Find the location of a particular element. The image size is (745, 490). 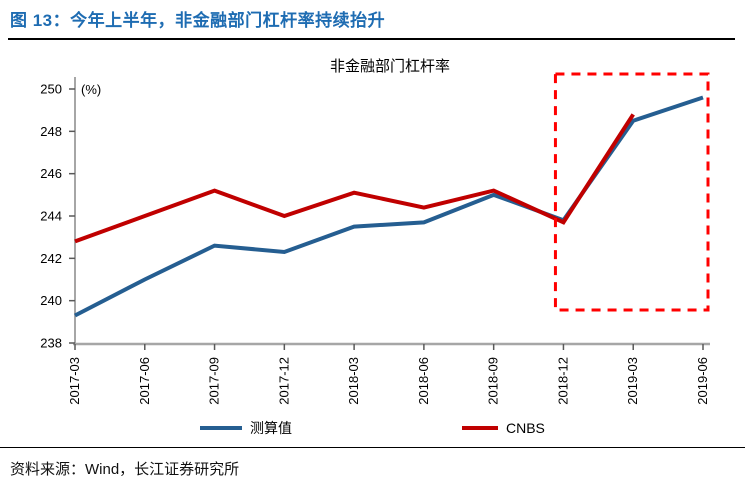

legend-item-cnbs: CNBS is located at coordinates (503, 428).